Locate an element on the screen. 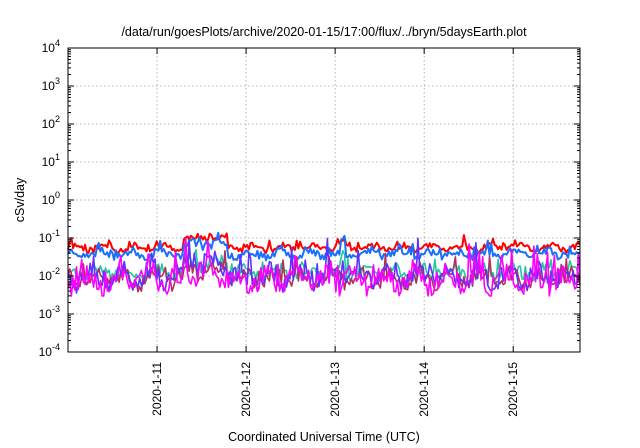 This screenshot has width=640, height=448. x-axis-title: Coordinated Universal Time (UTC) is located at coordinates (324, 437).